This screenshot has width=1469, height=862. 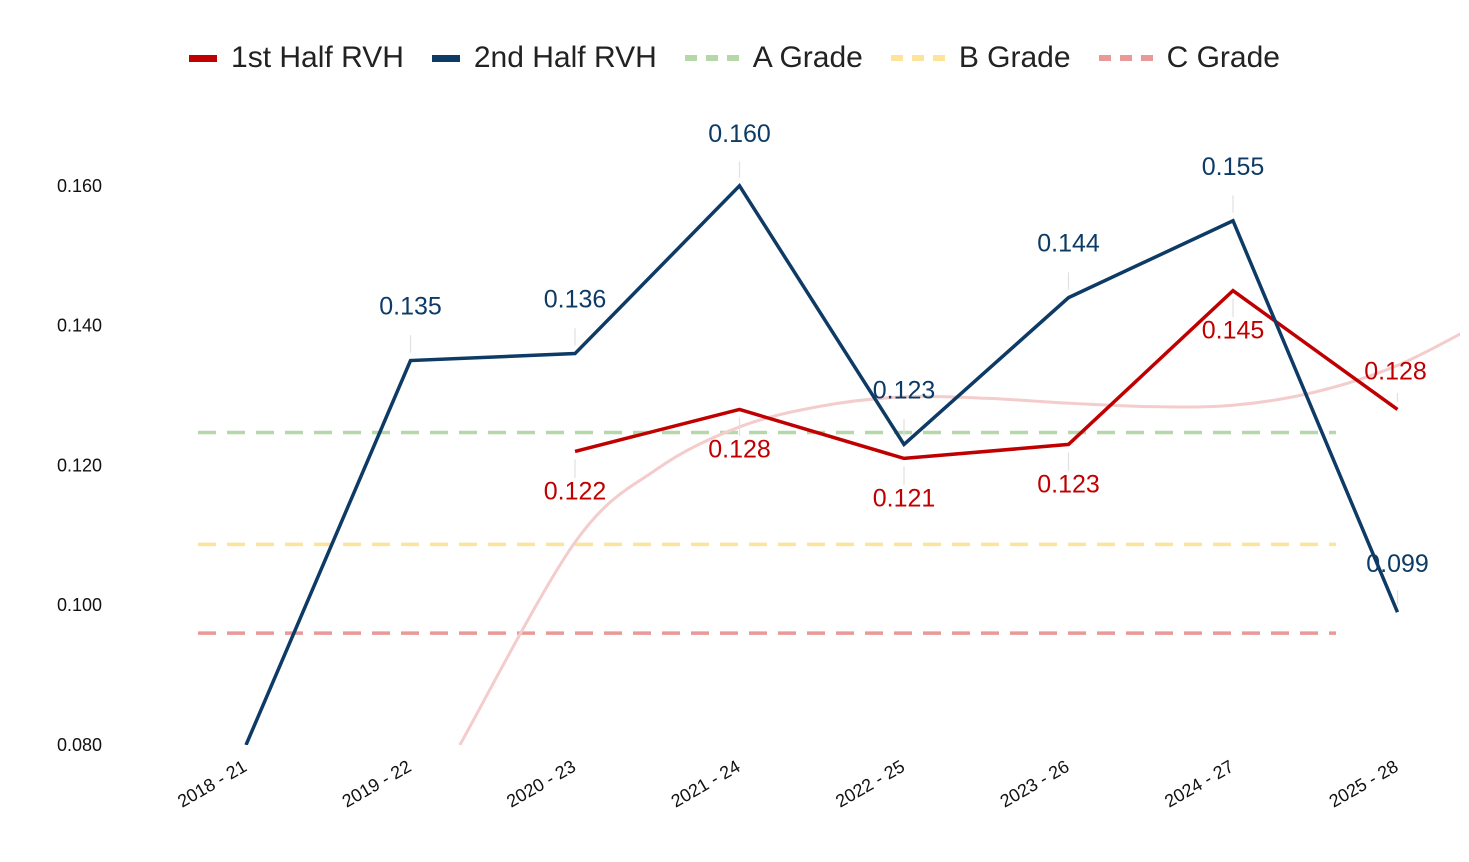 I want to click on legend-item-1st-half: 1st Half RVH, so click(x=296, y=58).